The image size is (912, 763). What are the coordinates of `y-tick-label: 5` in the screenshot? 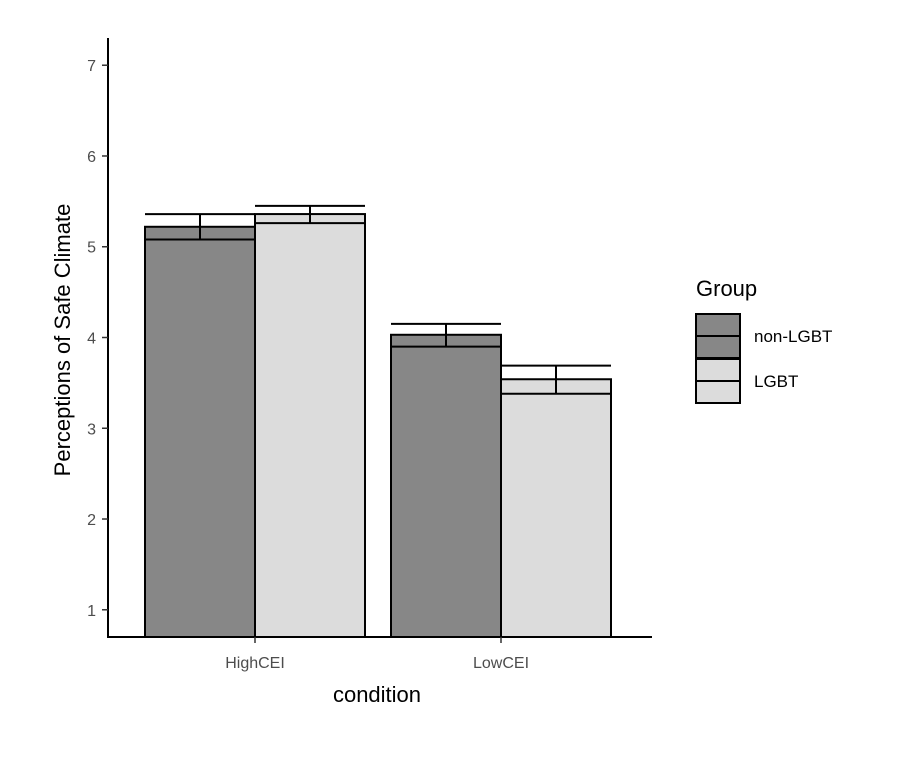 It's located at (91, 248).